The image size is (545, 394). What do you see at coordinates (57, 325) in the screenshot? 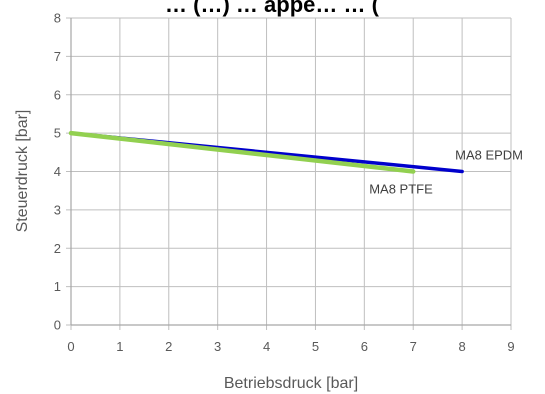
I see `y-tick-label: 0` at bounding box center [57, 325].